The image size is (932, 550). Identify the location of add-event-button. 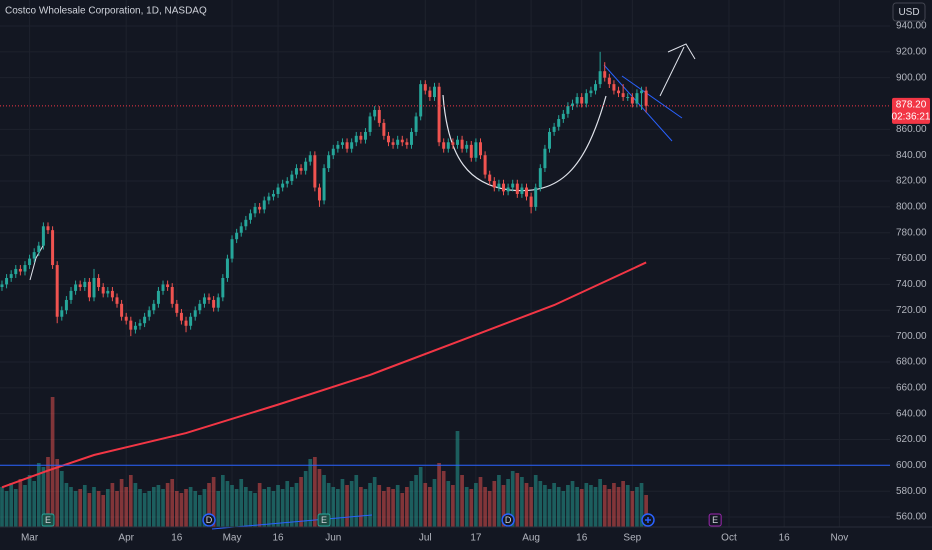
(648, 520).